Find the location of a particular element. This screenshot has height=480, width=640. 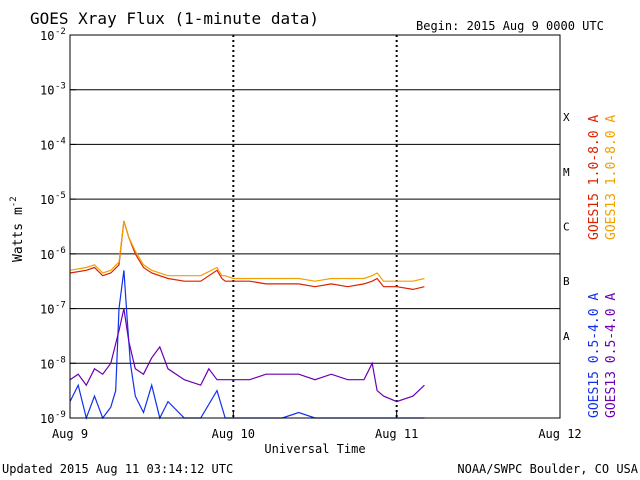

flare-class-label: C is located at coordinates (566, 227).